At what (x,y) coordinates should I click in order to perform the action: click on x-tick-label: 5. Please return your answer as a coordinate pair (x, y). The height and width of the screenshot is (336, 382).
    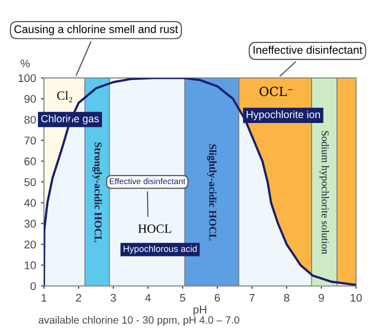
    Looking at the image, I should click on (183, 298).